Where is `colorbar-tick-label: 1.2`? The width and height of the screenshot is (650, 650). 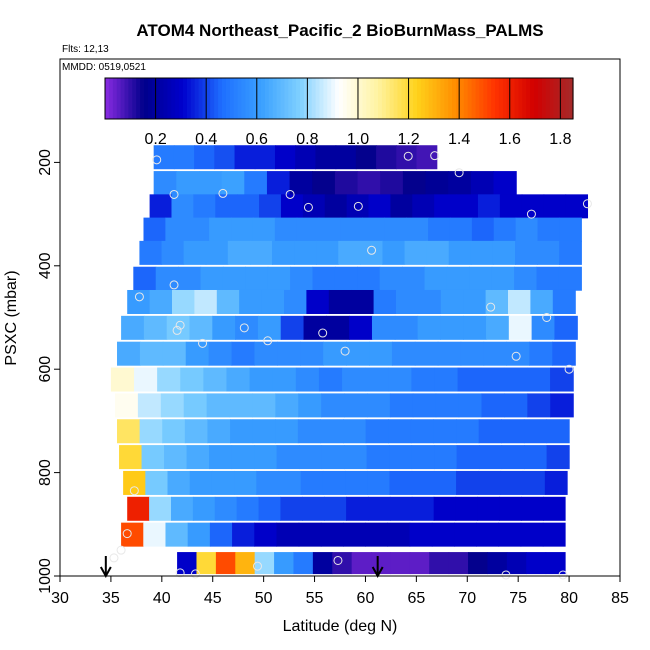
colorbar-tick-label: 1.2 is located at coordinates (408, 139).